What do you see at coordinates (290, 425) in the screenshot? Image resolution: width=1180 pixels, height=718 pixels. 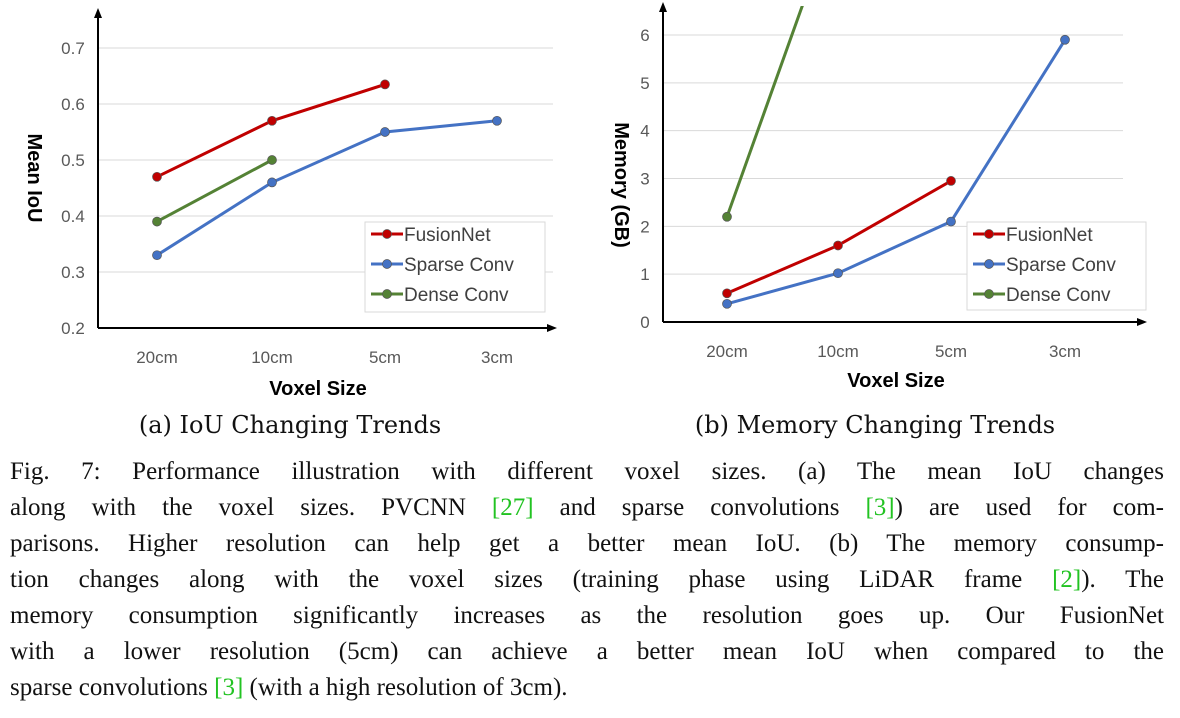 I see `subcaption-a: (a) IoU Changing Trends` at bounding box center [290, 425].